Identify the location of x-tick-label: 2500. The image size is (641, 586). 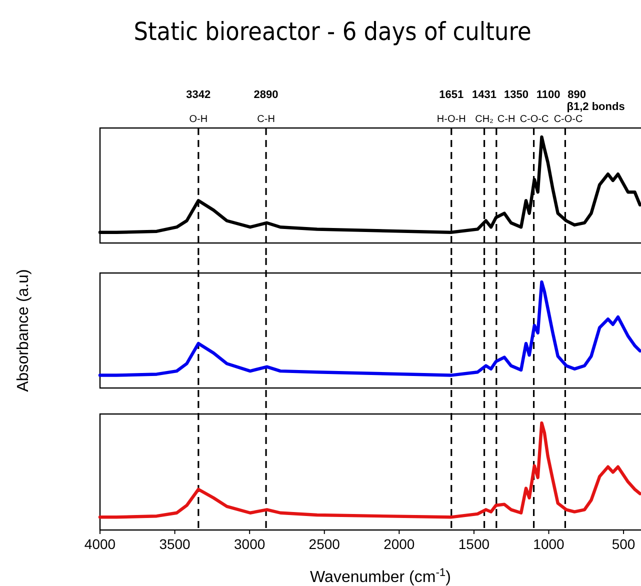
(324, 544).